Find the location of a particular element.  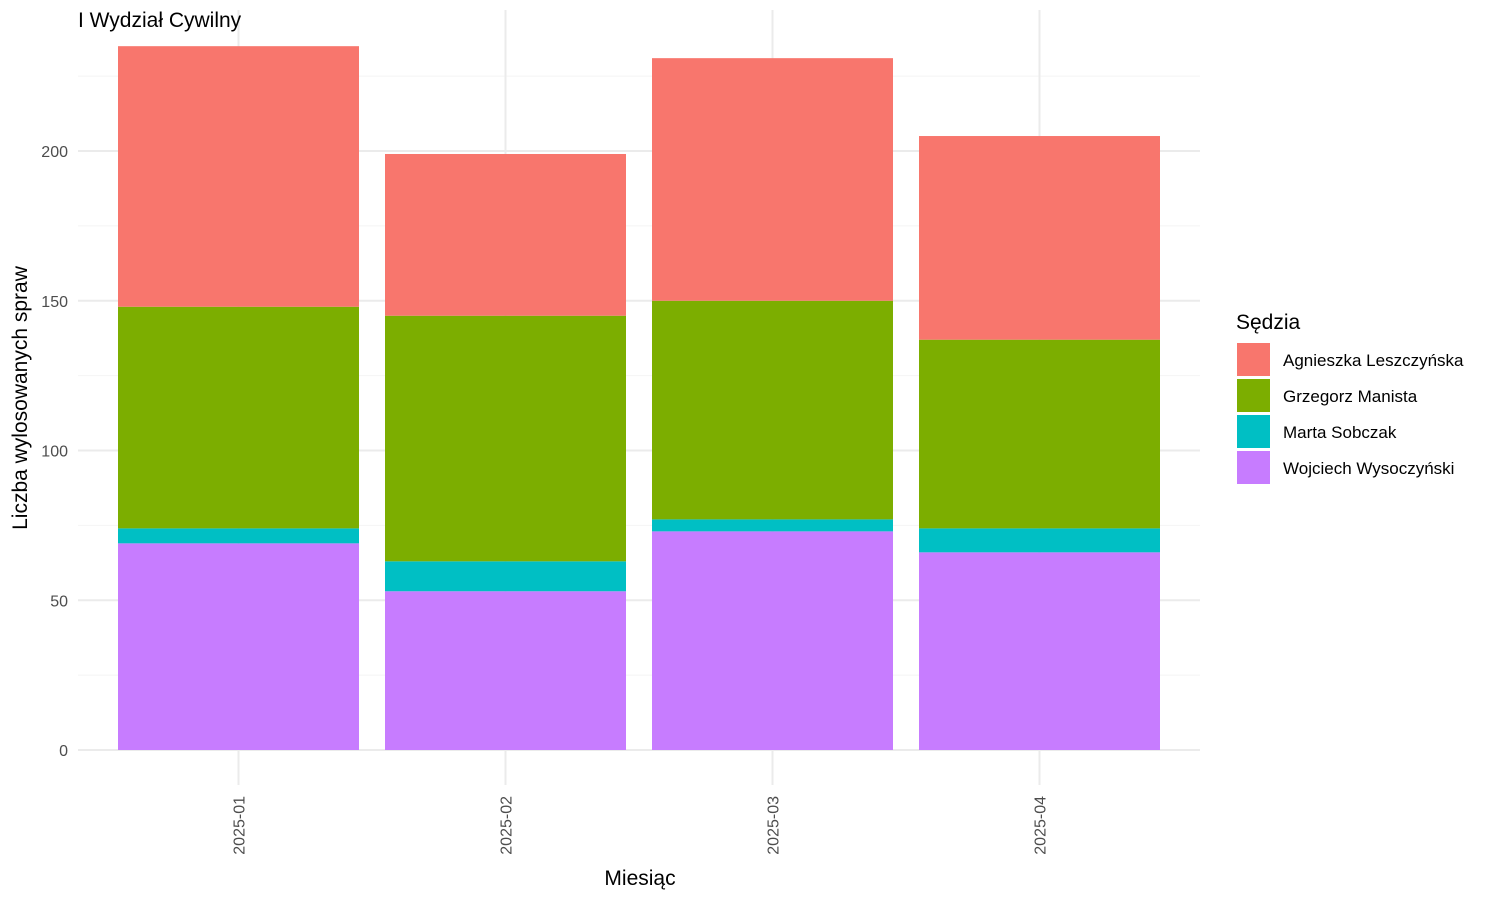

x-tick-label: 2025-03 is located at coordinates (774, 825).